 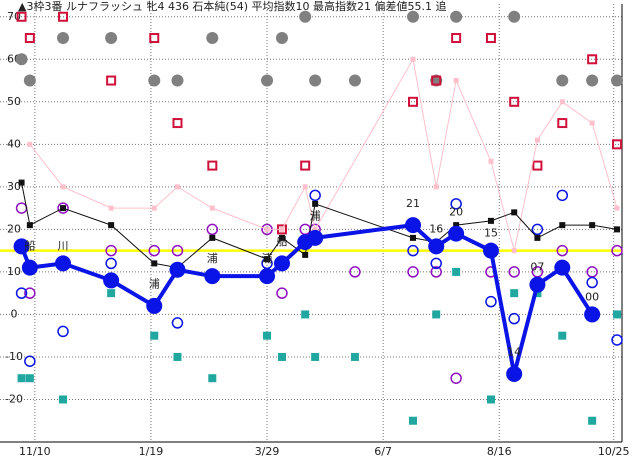 I want to click on point-label: 14, so click(x=514, y=352).